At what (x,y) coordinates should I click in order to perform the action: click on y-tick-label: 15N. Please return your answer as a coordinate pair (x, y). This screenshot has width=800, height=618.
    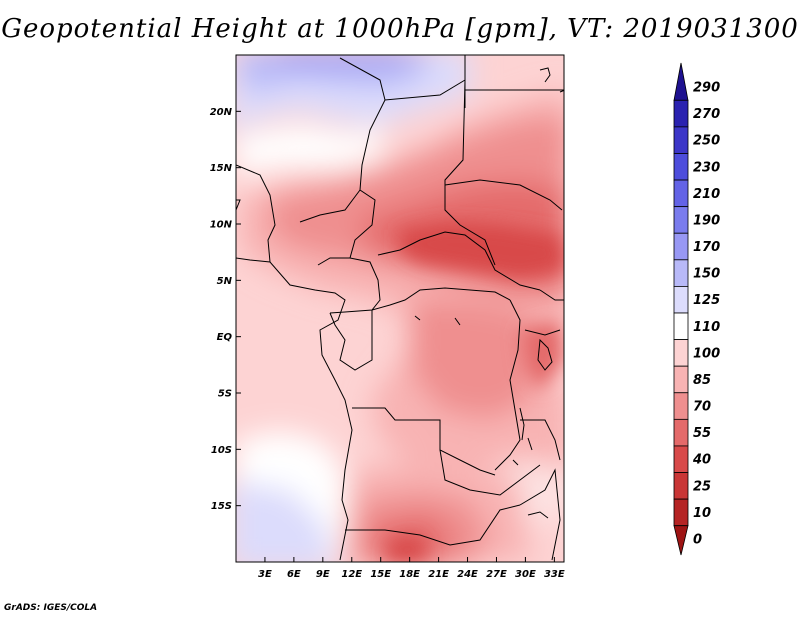
    Looking at the image, I should click on (221, 168).